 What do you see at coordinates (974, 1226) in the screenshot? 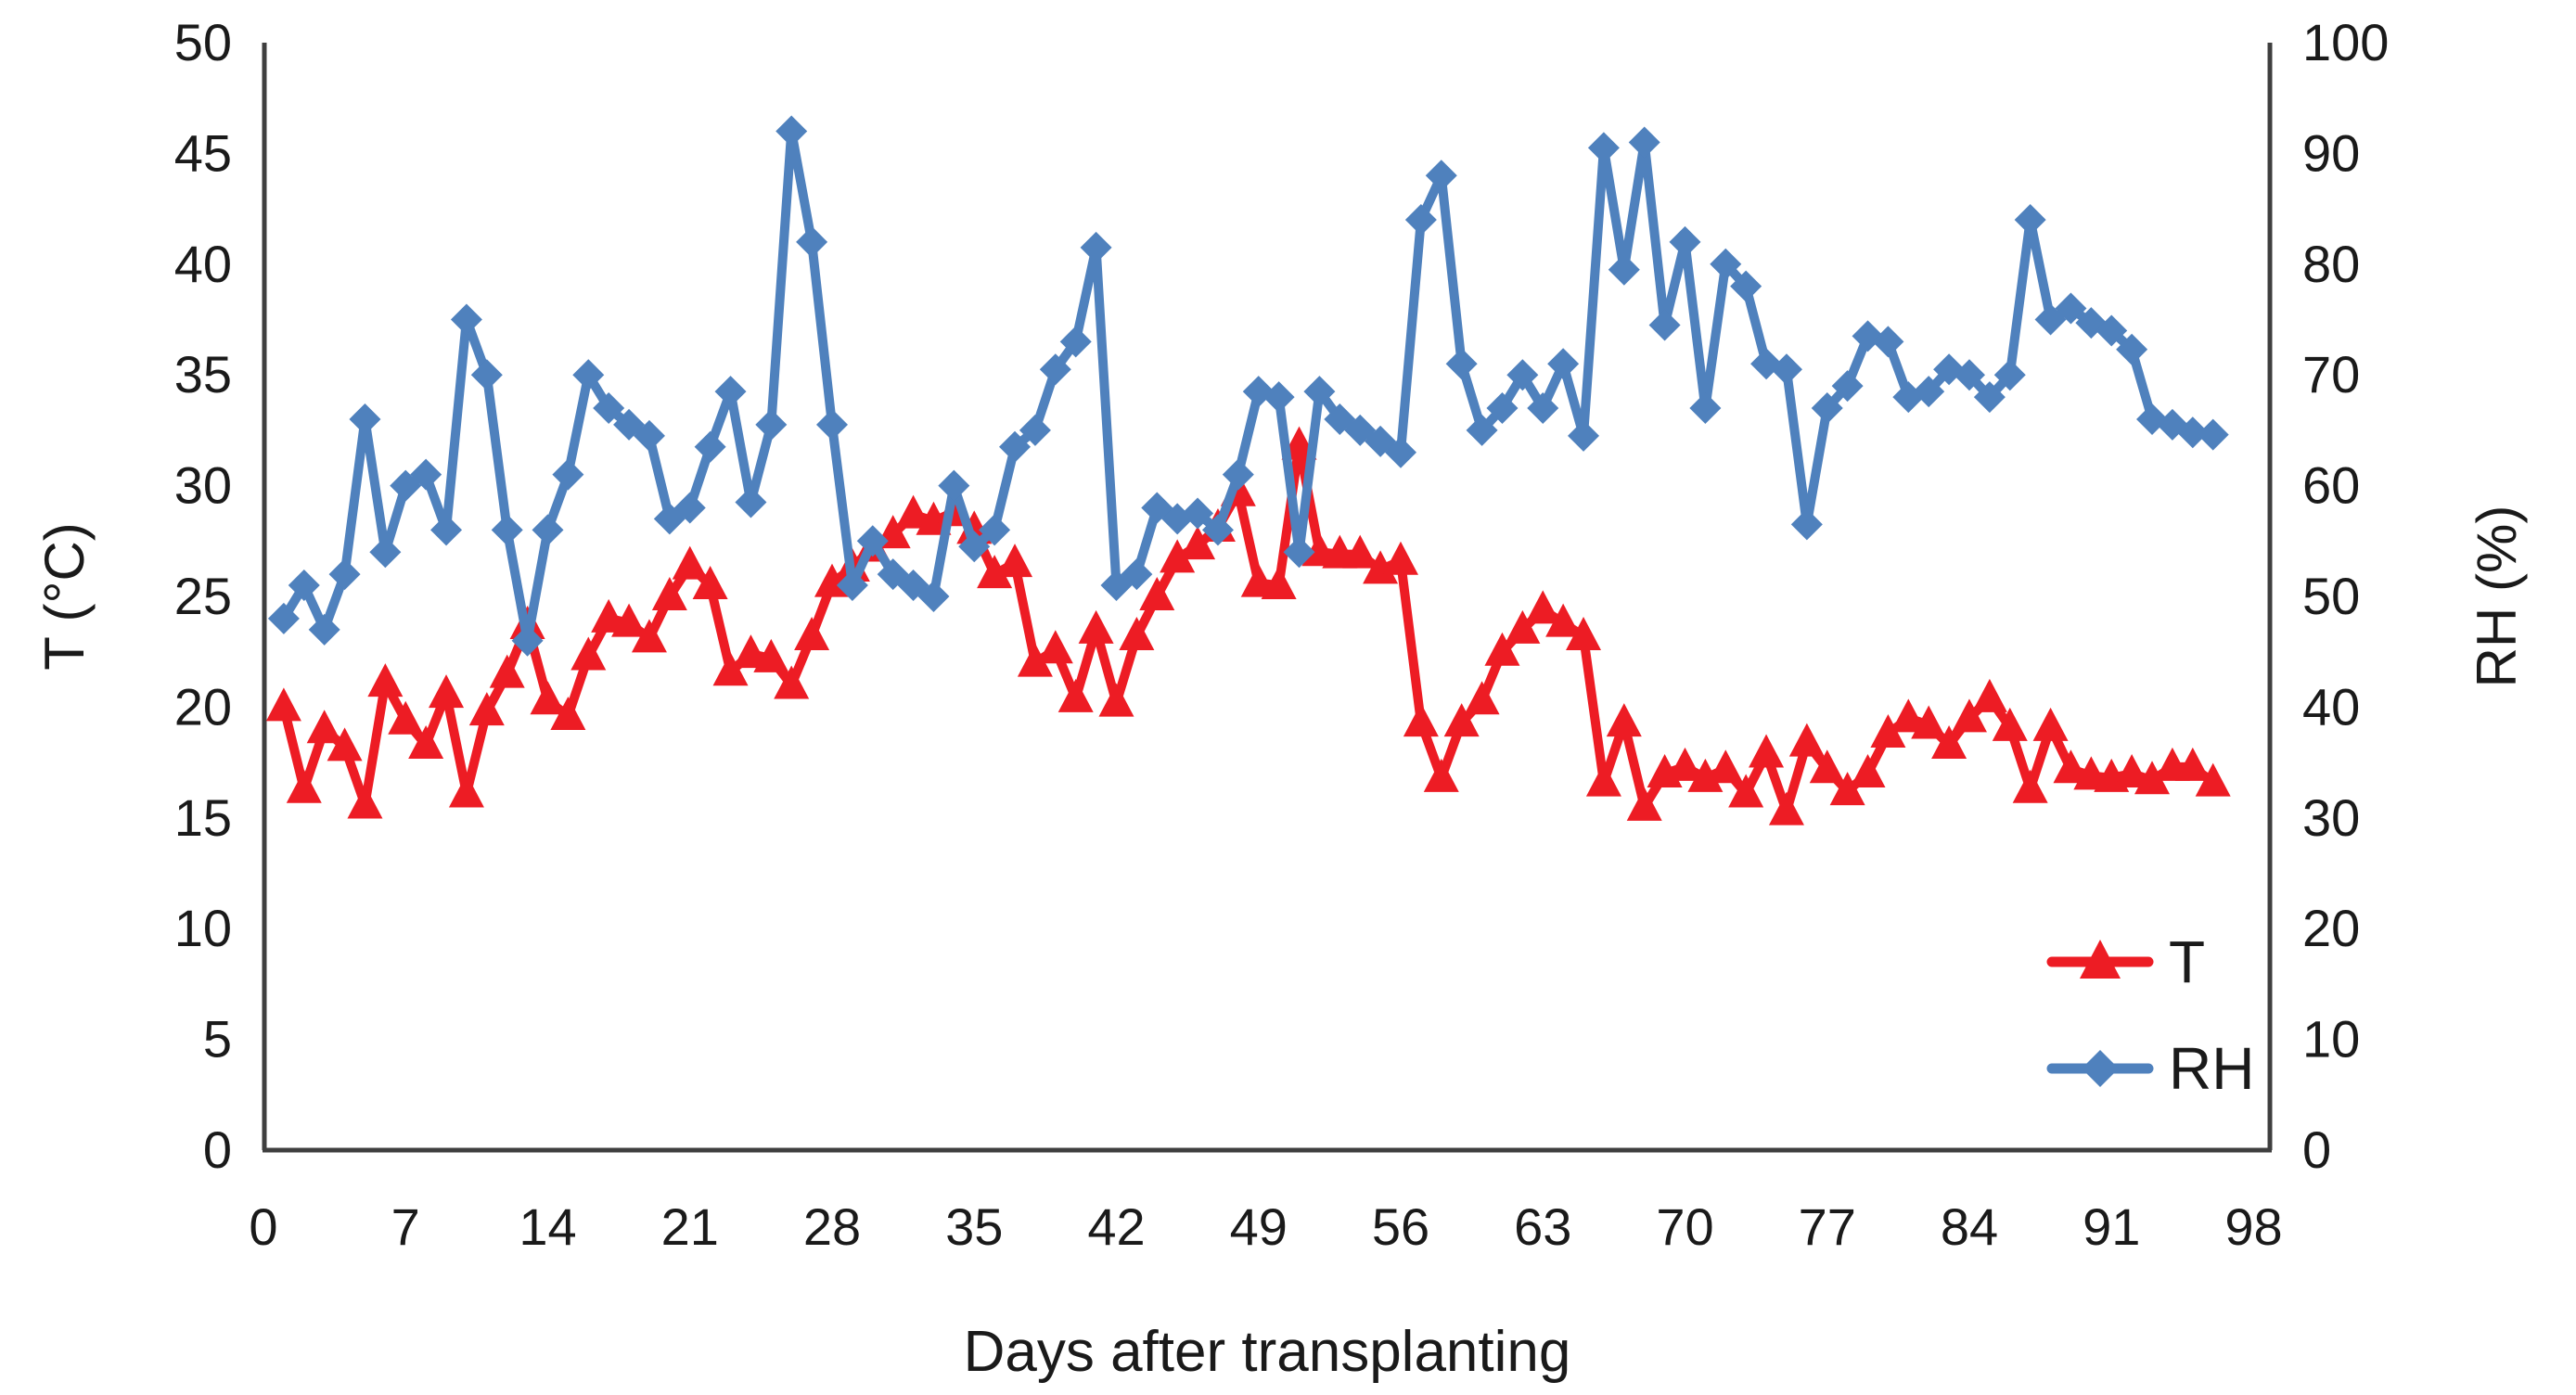
I see `x-tick-label: 35` at bounding box center [974, 1226].